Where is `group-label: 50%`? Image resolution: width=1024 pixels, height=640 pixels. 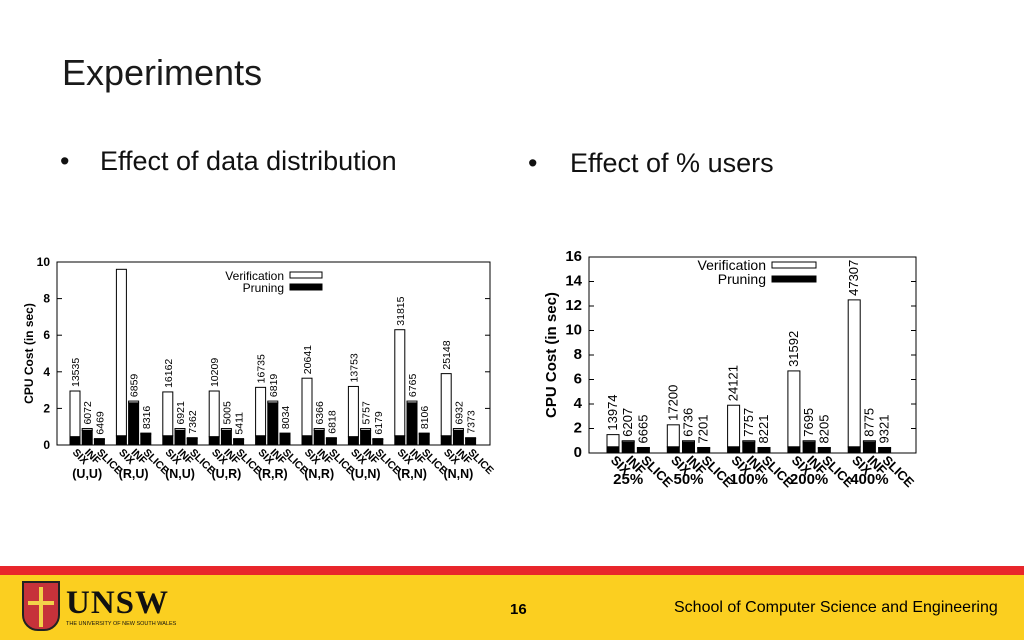 group-label: 50% is located at coordinates (688, 479).